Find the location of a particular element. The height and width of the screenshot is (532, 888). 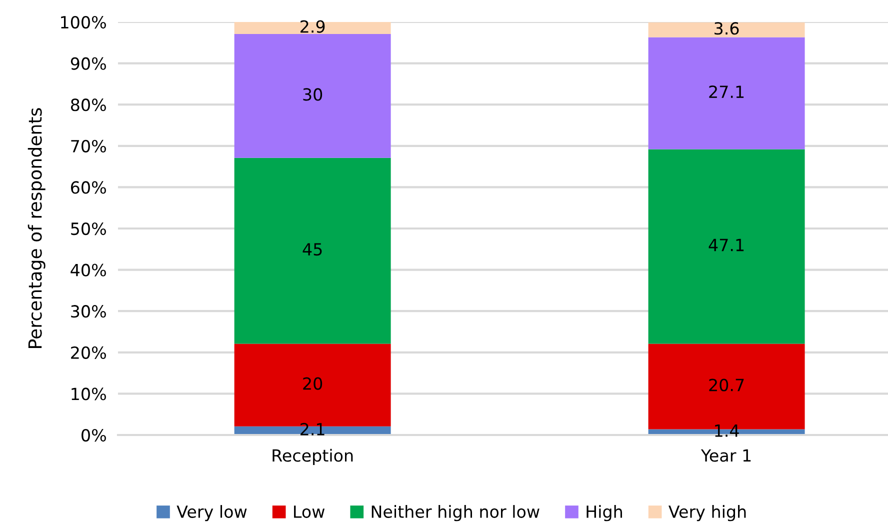

legend-label: Very low is located at coordinates (211, 513).